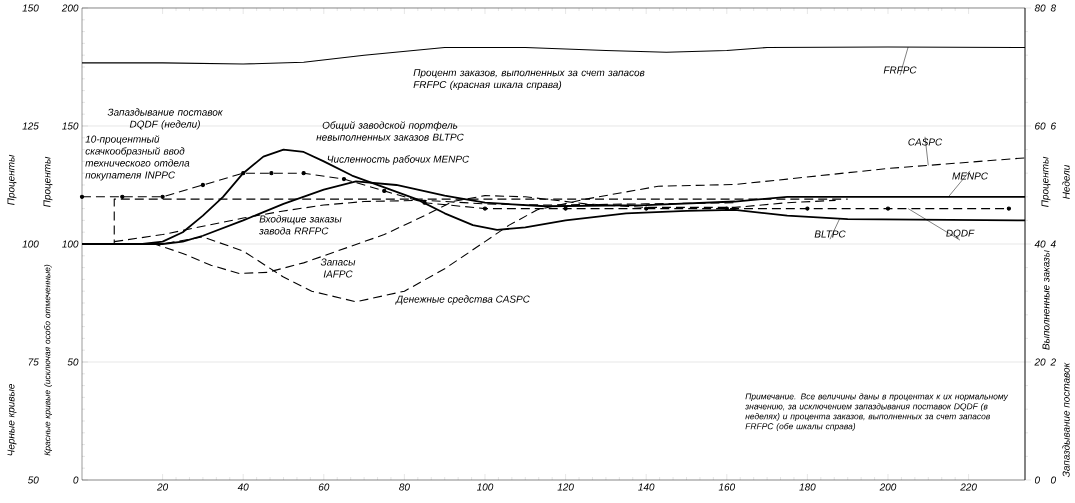 The height and width of the screenshot is (503, 1075). What do you see at coordinates (70, 8) in the screenshot?
I see `y-tick-label: 200` at bounding box center [70, 8].